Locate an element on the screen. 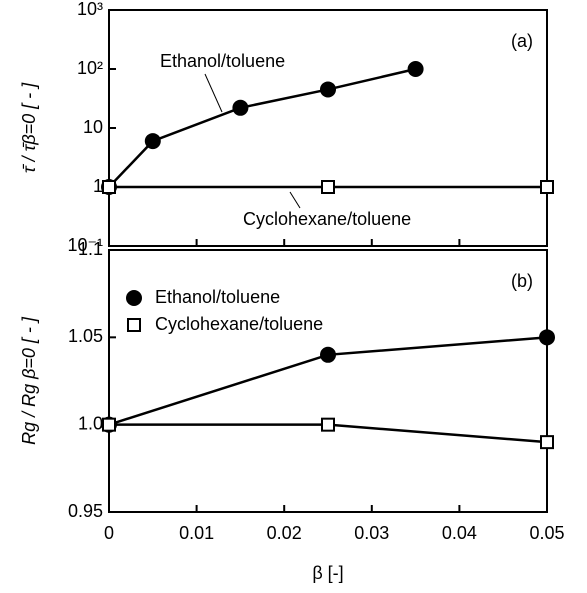  x-tick-label: 0.02 is located at coordinates (284, 533).